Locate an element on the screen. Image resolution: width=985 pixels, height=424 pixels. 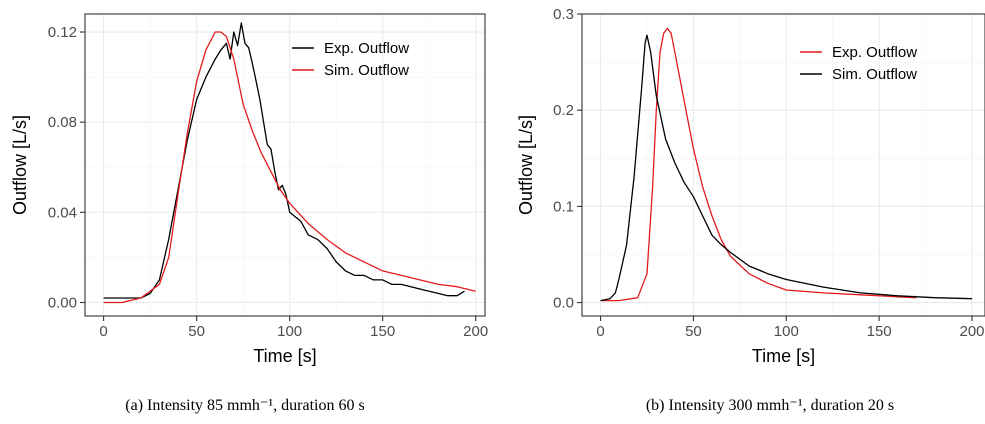
y-tick-label: 0.3 is located at coordinates (563, 14).